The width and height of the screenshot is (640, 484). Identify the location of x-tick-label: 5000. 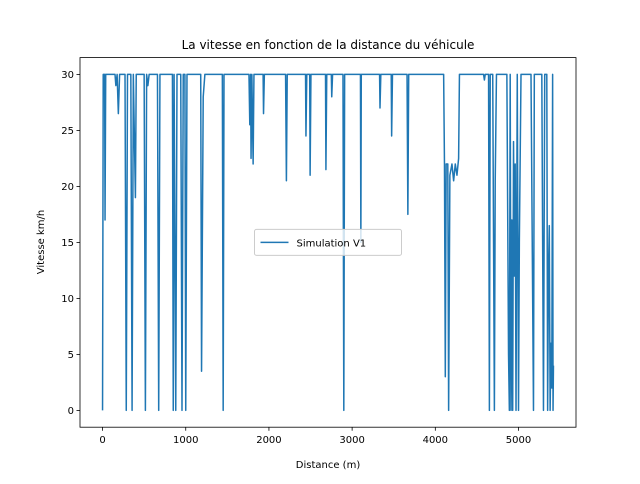
(518, 440).